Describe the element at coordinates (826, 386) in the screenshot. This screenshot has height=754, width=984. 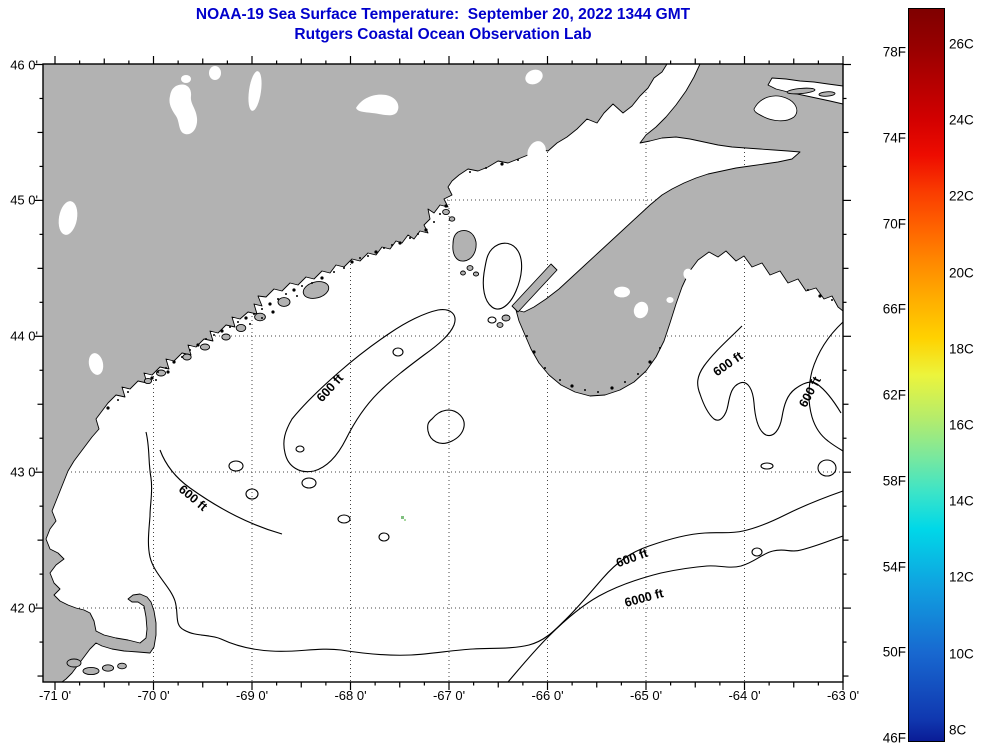
I see `contour-600ft-east` at that location.